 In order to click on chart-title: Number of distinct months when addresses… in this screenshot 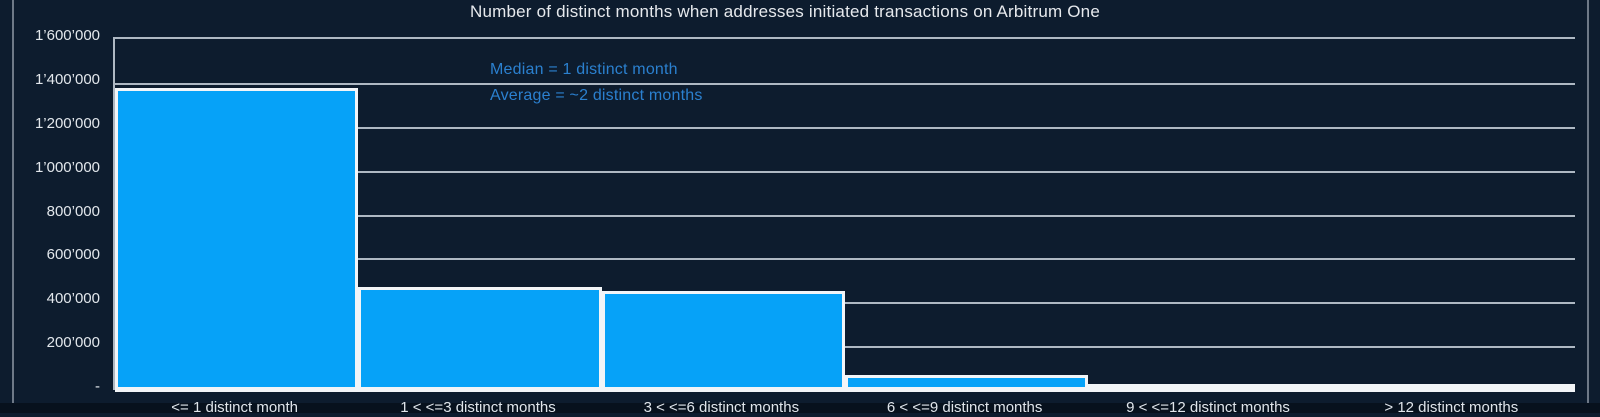, I will do `click(785, 11)`.